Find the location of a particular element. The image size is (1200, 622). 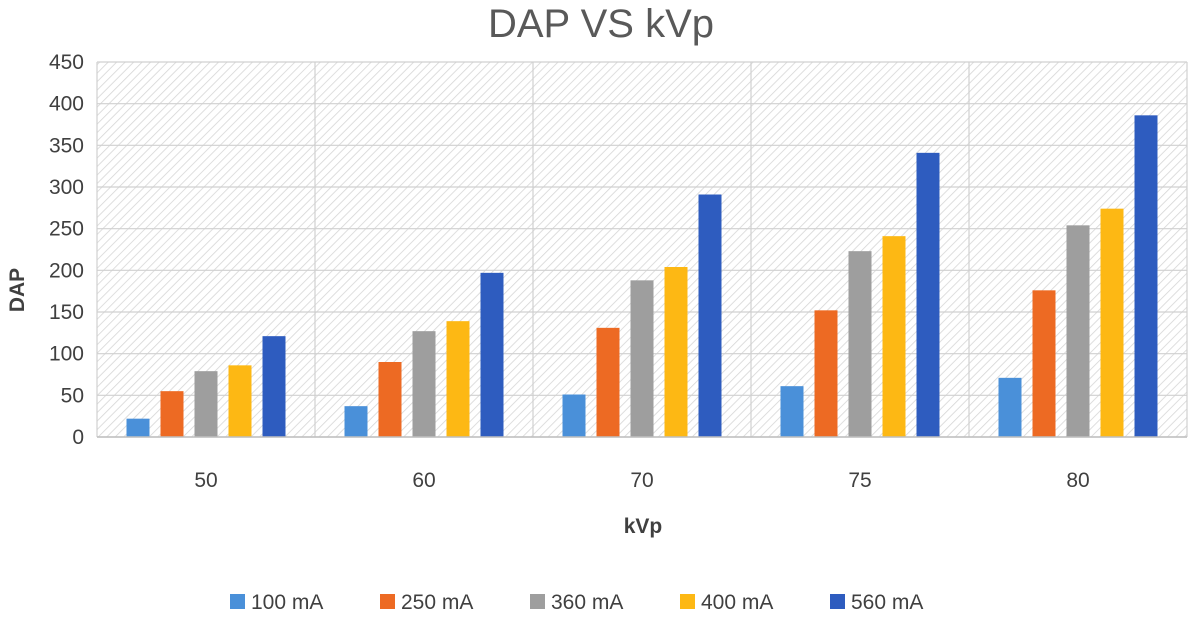

chart-title: DAP VS kVp is located at coordinates (601, 24).